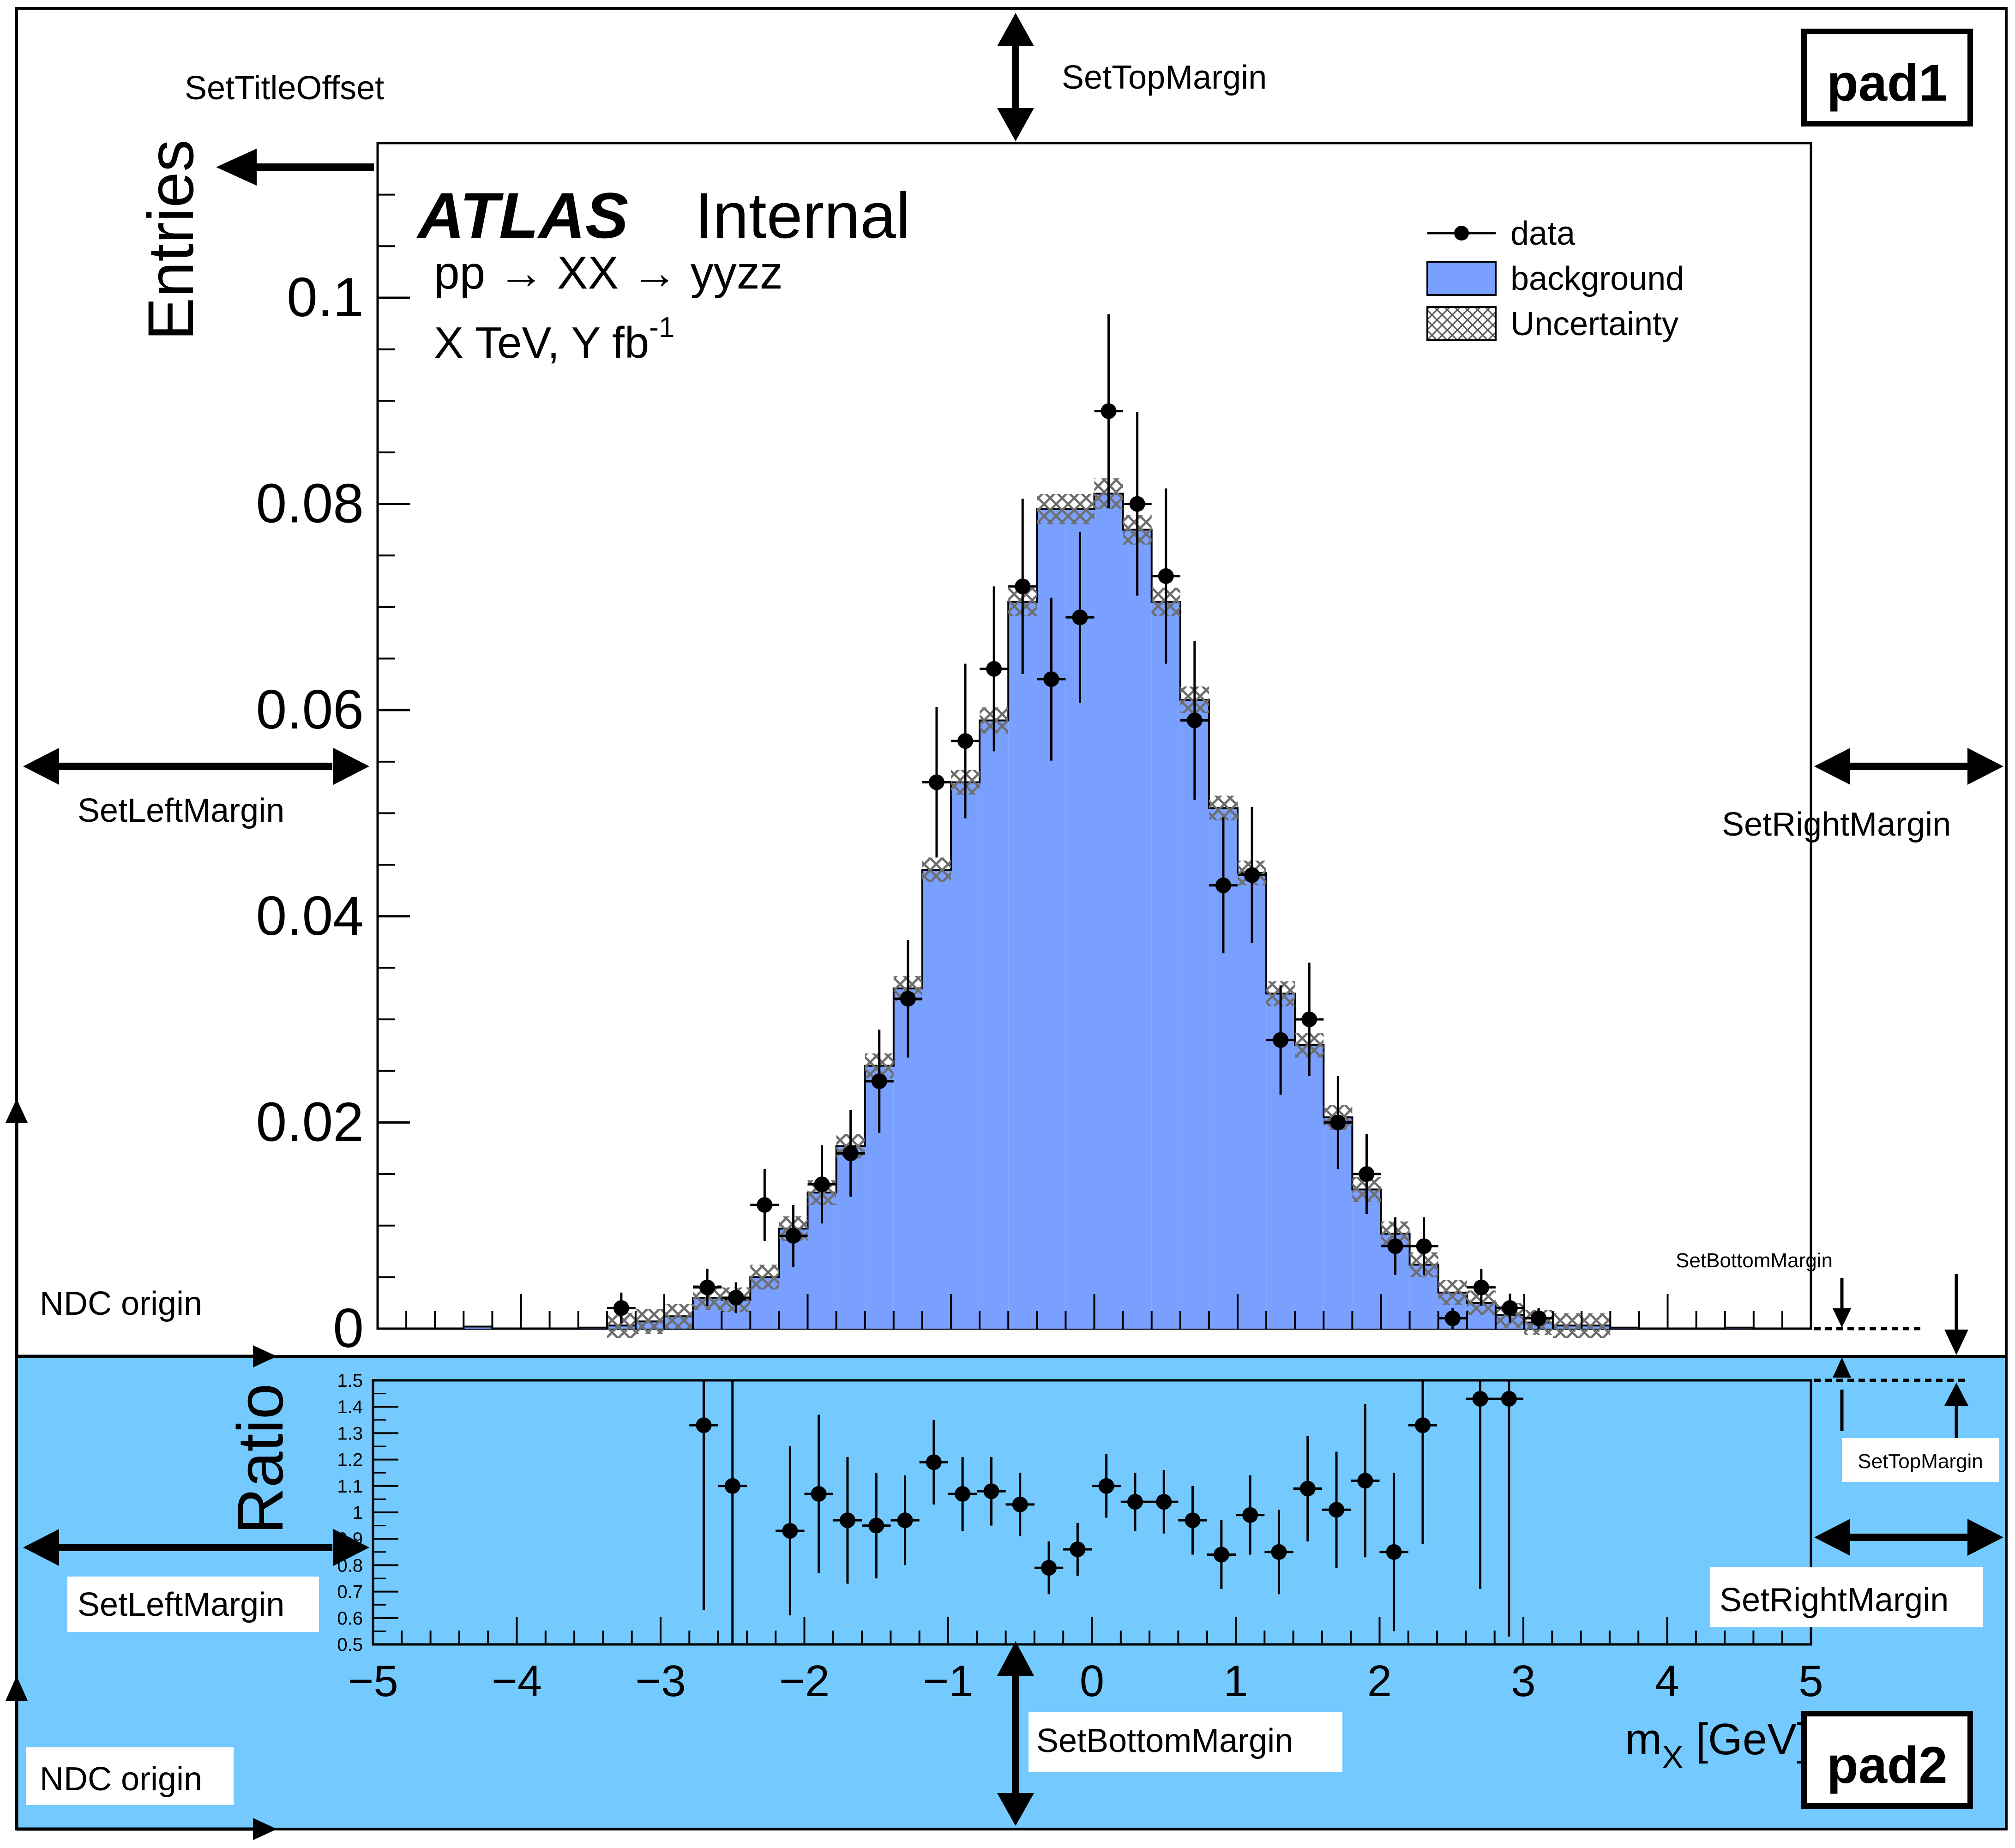  I want to click on ratio-y-axis-title: Ratio, so click(260, 1459).